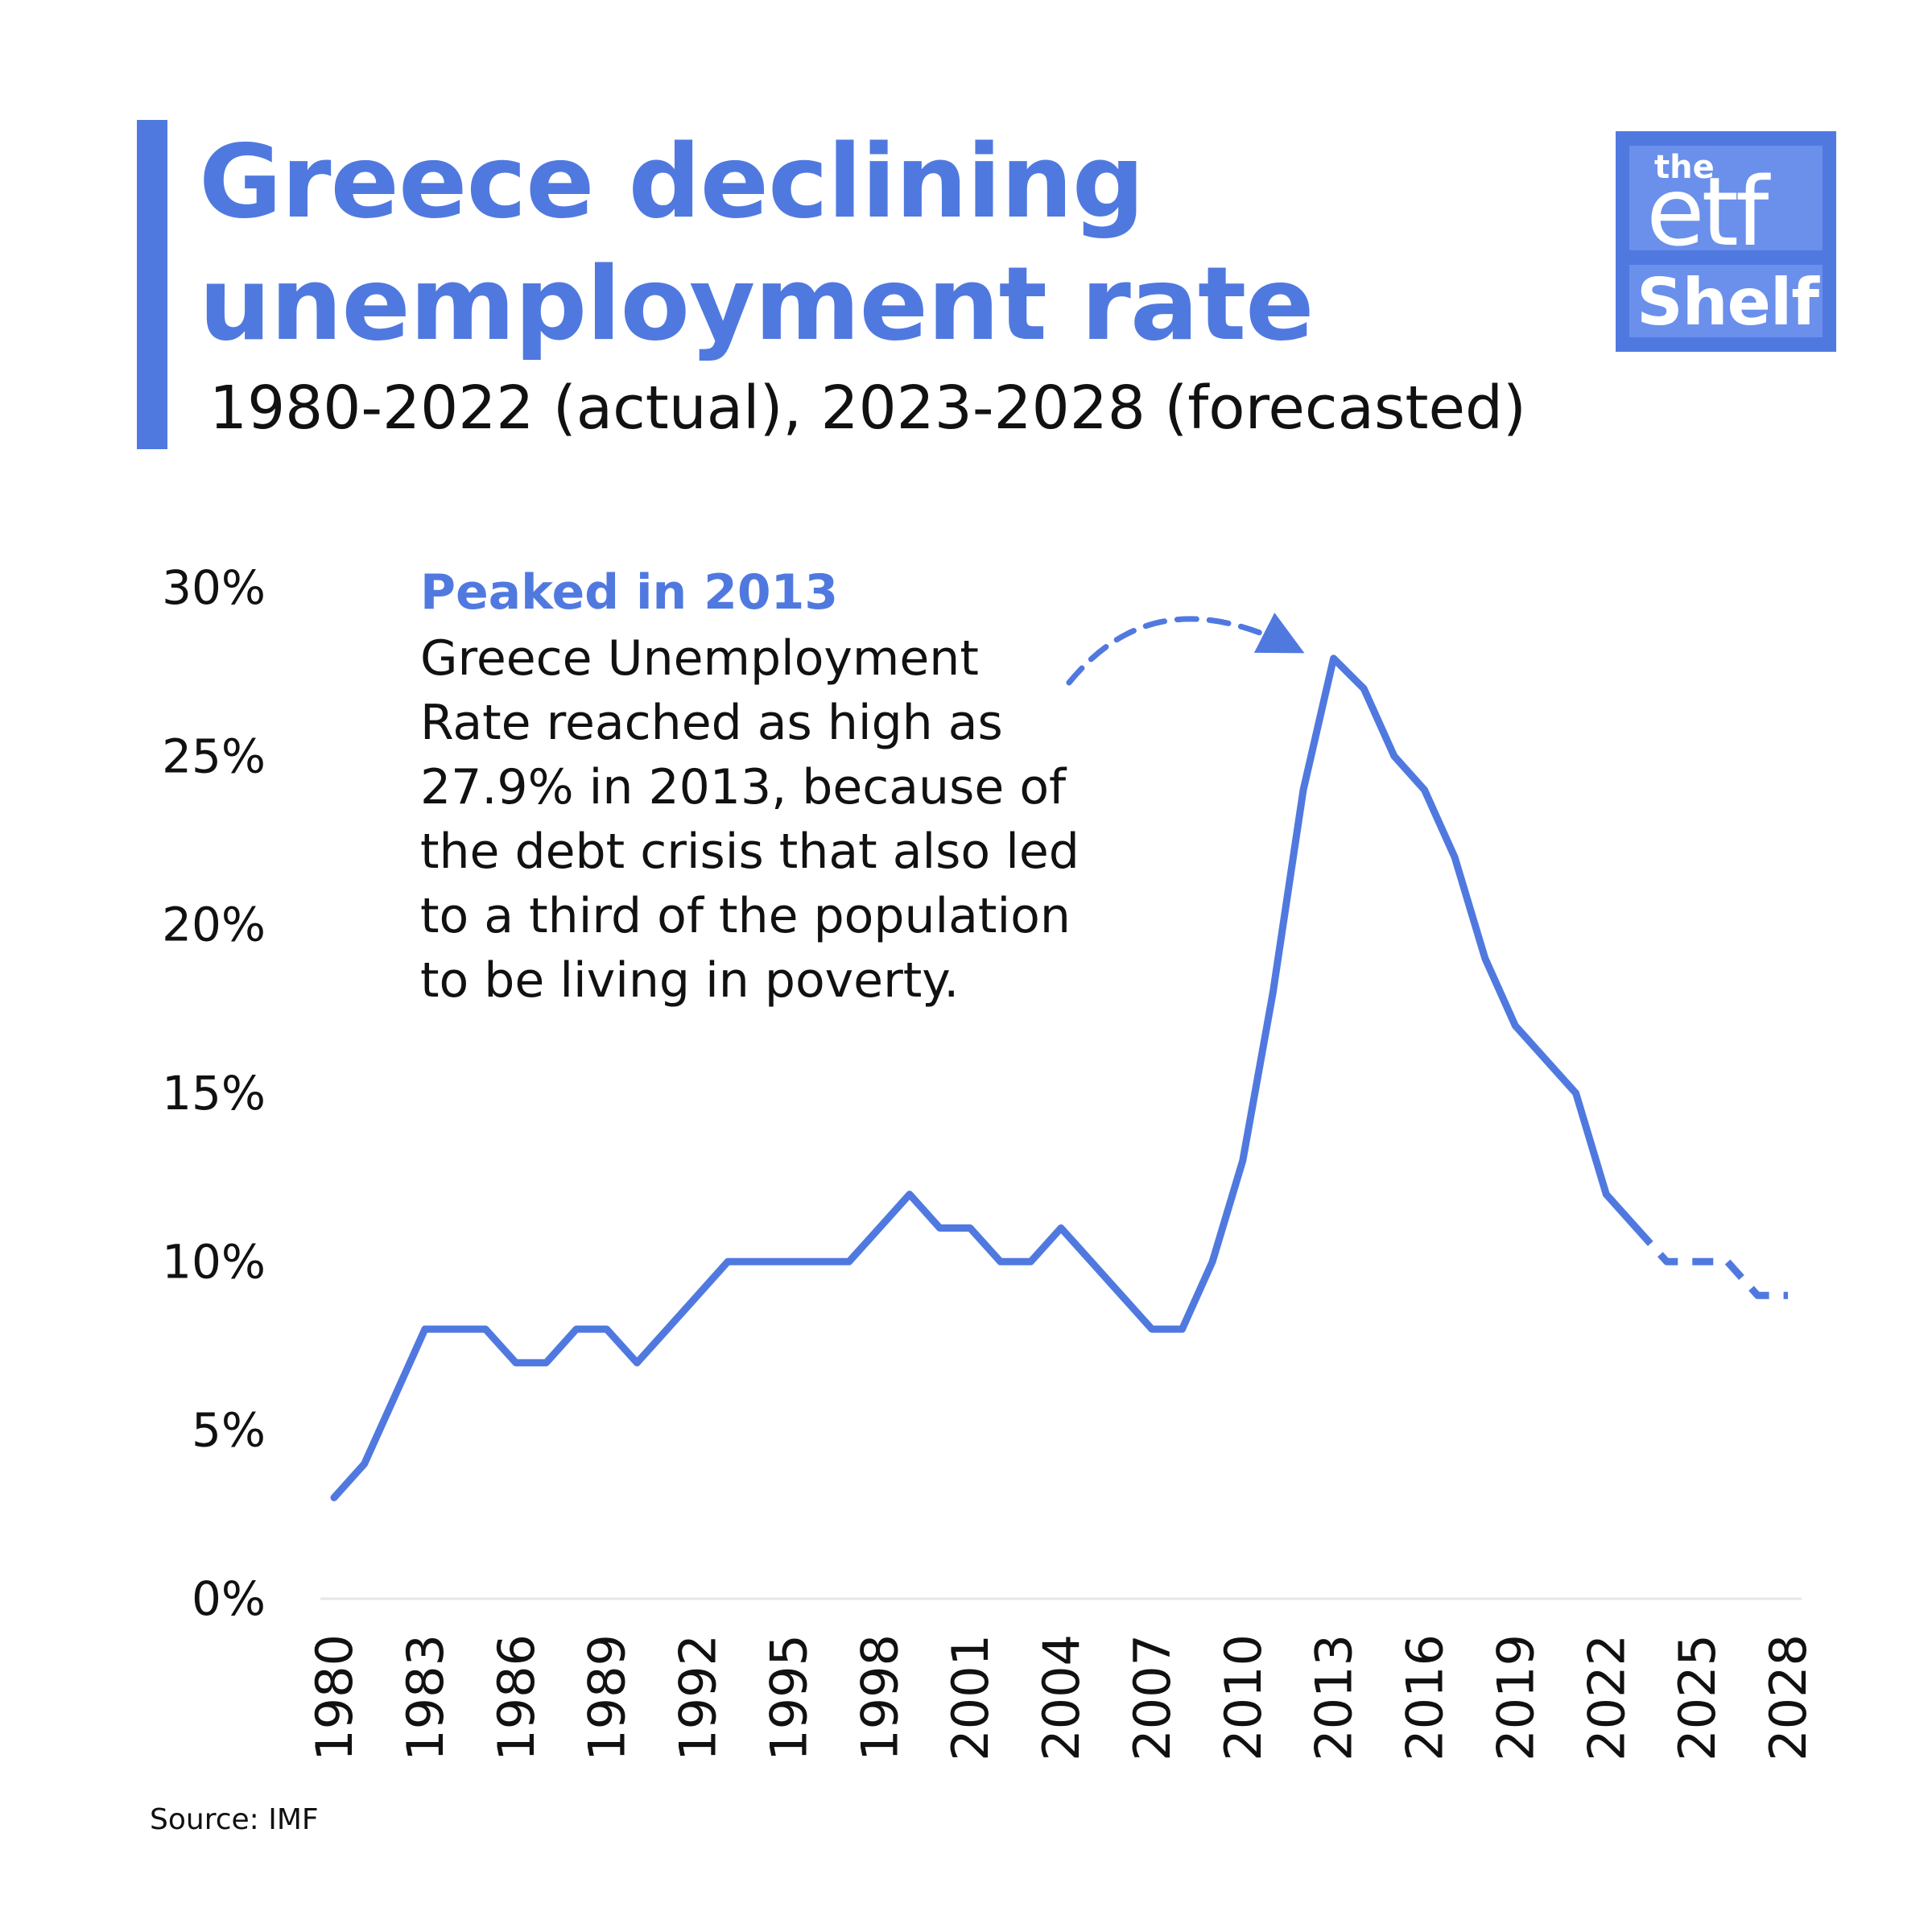 Image resolution: width=1932 pixels, height=1932 pixels. What do you see at coordinates (1606, 1697) in the screenshot?
I see `x-tick-label: 2022` at bounding box center [1606, 1697].